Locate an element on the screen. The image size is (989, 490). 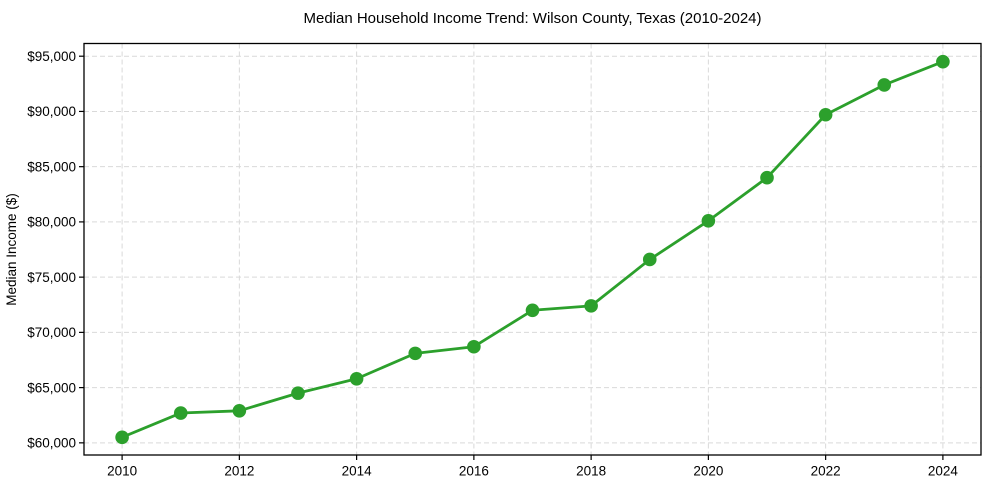
data-point-2011 is located at coordinates (180, 413).